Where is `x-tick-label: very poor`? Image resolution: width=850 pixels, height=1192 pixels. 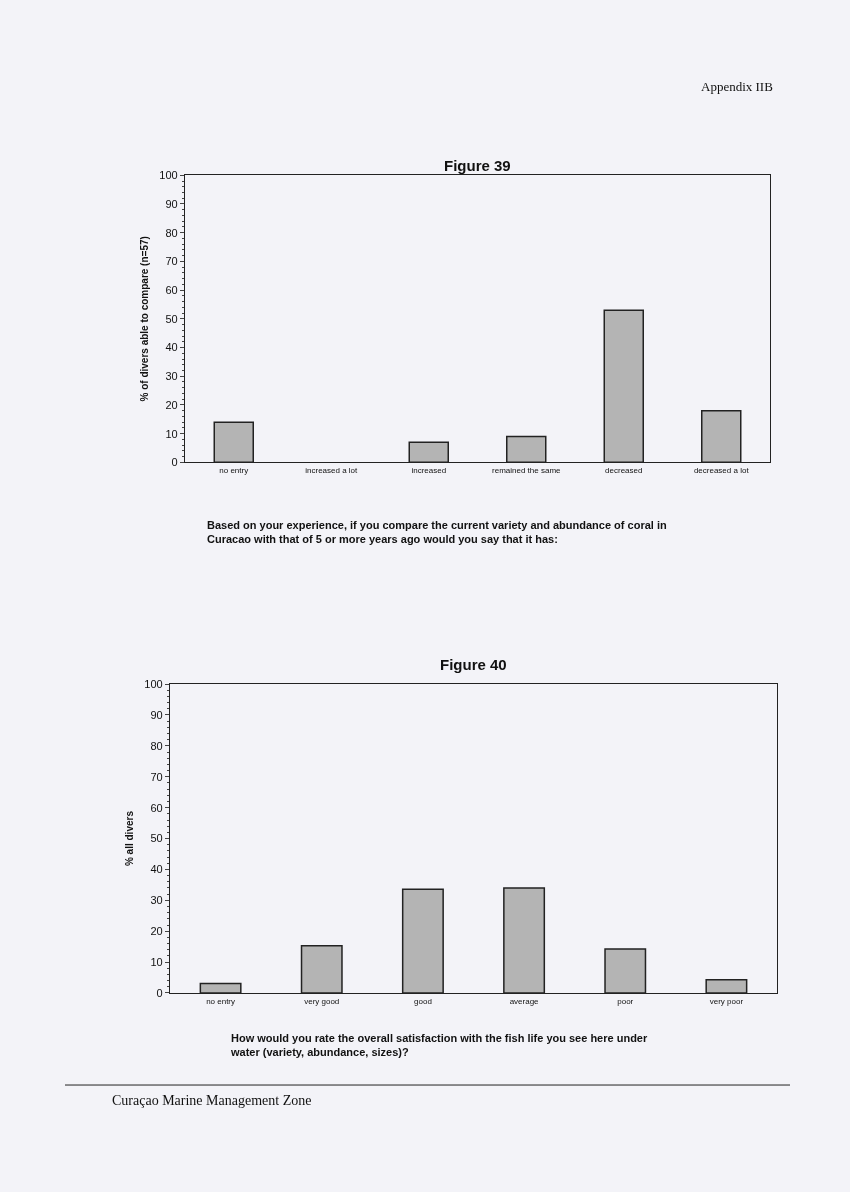
x-tick-label: very poor is located at coordinates (726, 1001).